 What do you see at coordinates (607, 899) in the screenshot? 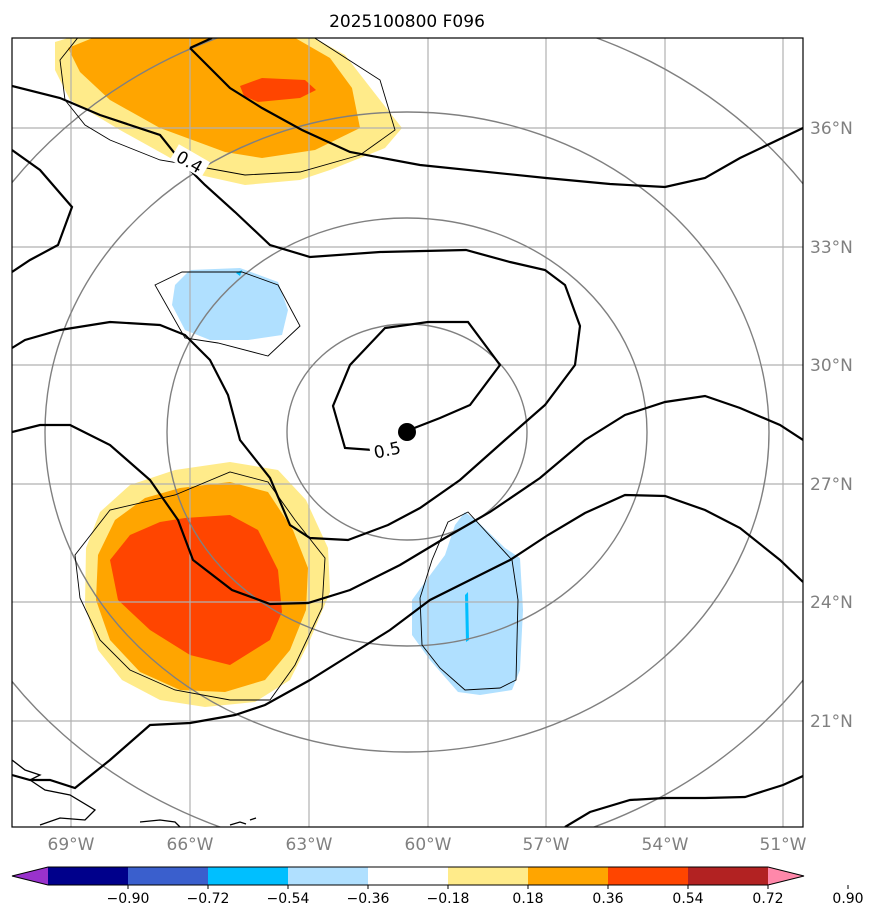
I see `colorbar-tick-label: 0.36` at bounding box center [607, 899].